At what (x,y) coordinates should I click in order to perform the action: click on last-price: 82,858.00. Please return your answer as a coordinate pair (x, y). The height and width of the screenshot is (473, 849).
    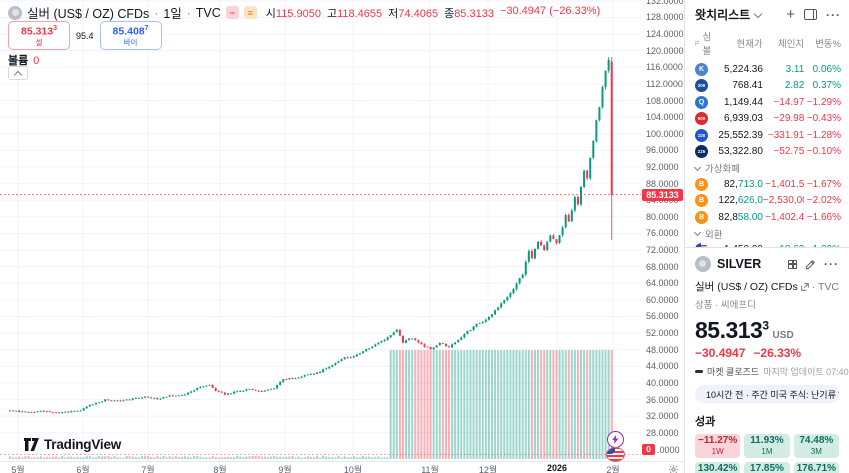
    Looking at the image, I should click on (740, 217).